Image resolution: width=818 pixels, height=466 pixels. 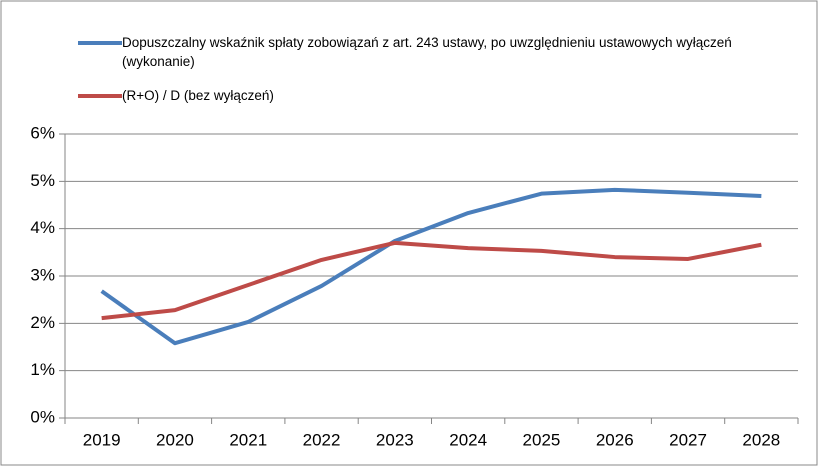 I want to click on y-tick-label: 0%, so click(x=42, y=416).